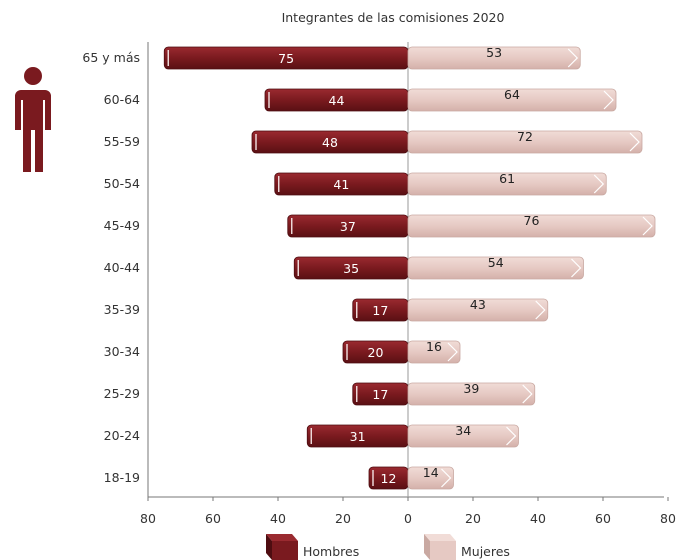 The image size is (679, 560). What do you see at coordinates (485, 551) in the screenshot?
I see `legend-label-mujeres: Mujeres` at bounding box center [485, 551].